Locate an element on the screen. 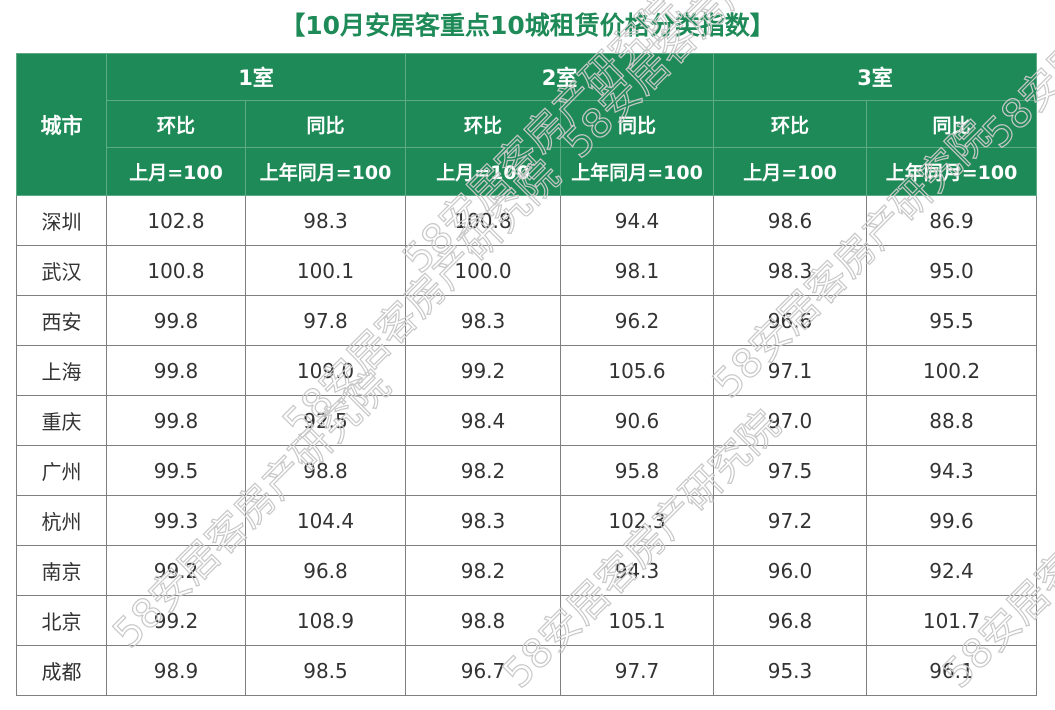  header-row-metrics: 环比 同比 环比 同比 环比 同比 is located at coordinates (527, 124).